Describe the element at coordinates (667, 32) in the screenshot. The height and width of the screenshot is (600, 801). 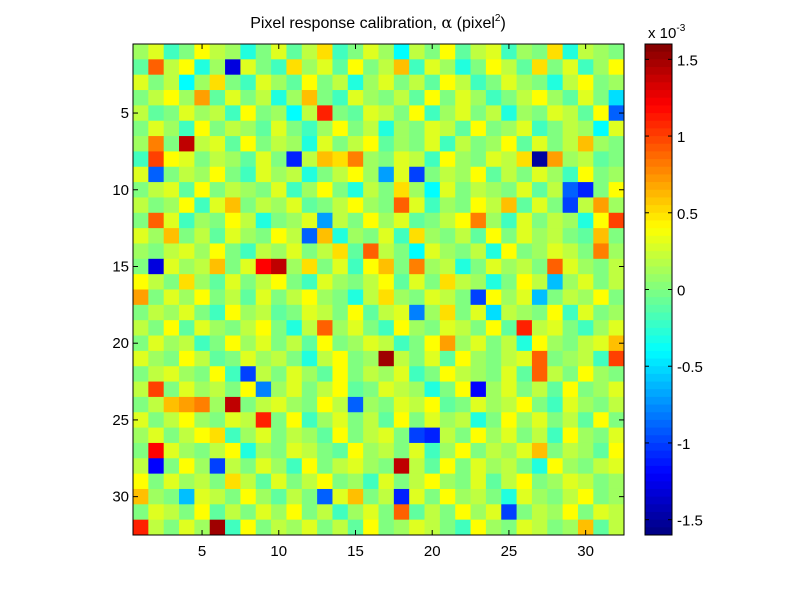
I see `colorbar-multiplier: x 10-3` at that location.